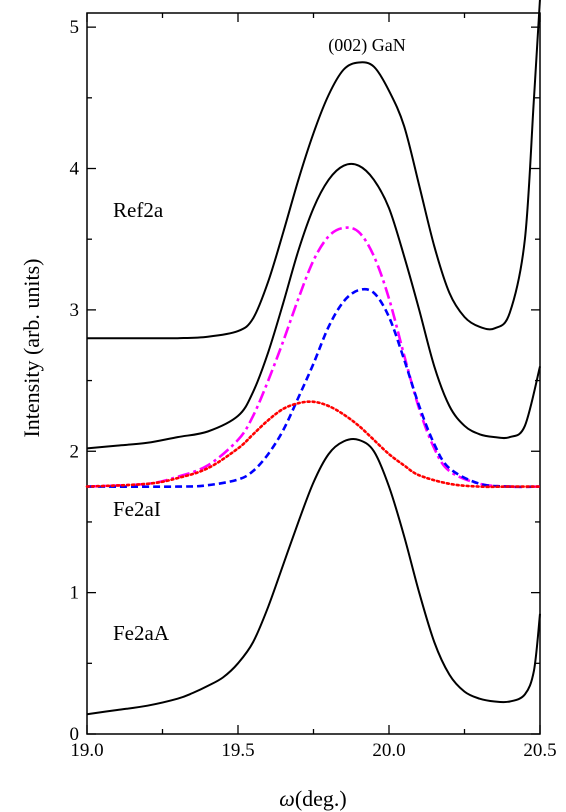 This screenshot has width=566, height=812. I want to click on peak-label: (002) GaN, so click(366, 45).